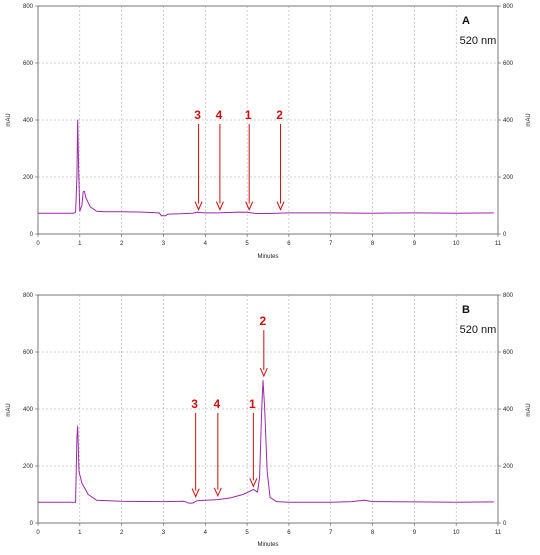  I want to click on series-line, so click(266, 168).